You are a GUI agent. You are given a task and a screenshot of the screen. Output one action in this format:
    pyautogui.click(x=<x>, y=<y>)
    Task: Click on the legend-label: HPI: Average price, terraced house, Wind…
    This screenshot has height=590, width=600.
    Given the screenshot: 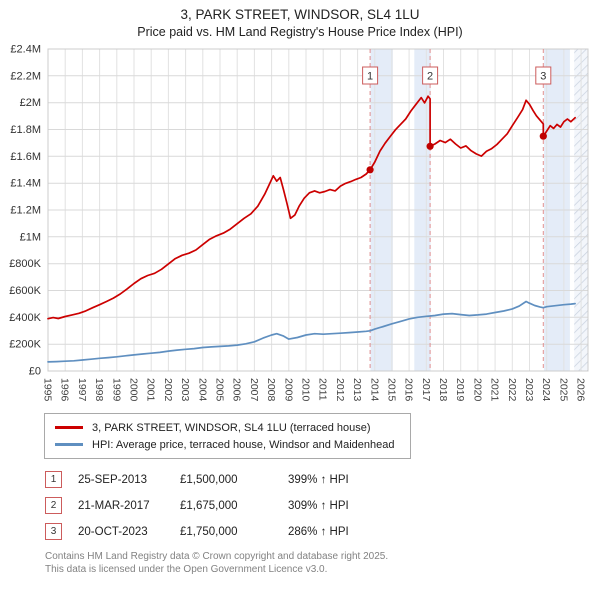 What is the action you would take?
    pyautogui.click(x=243, y=444)
    